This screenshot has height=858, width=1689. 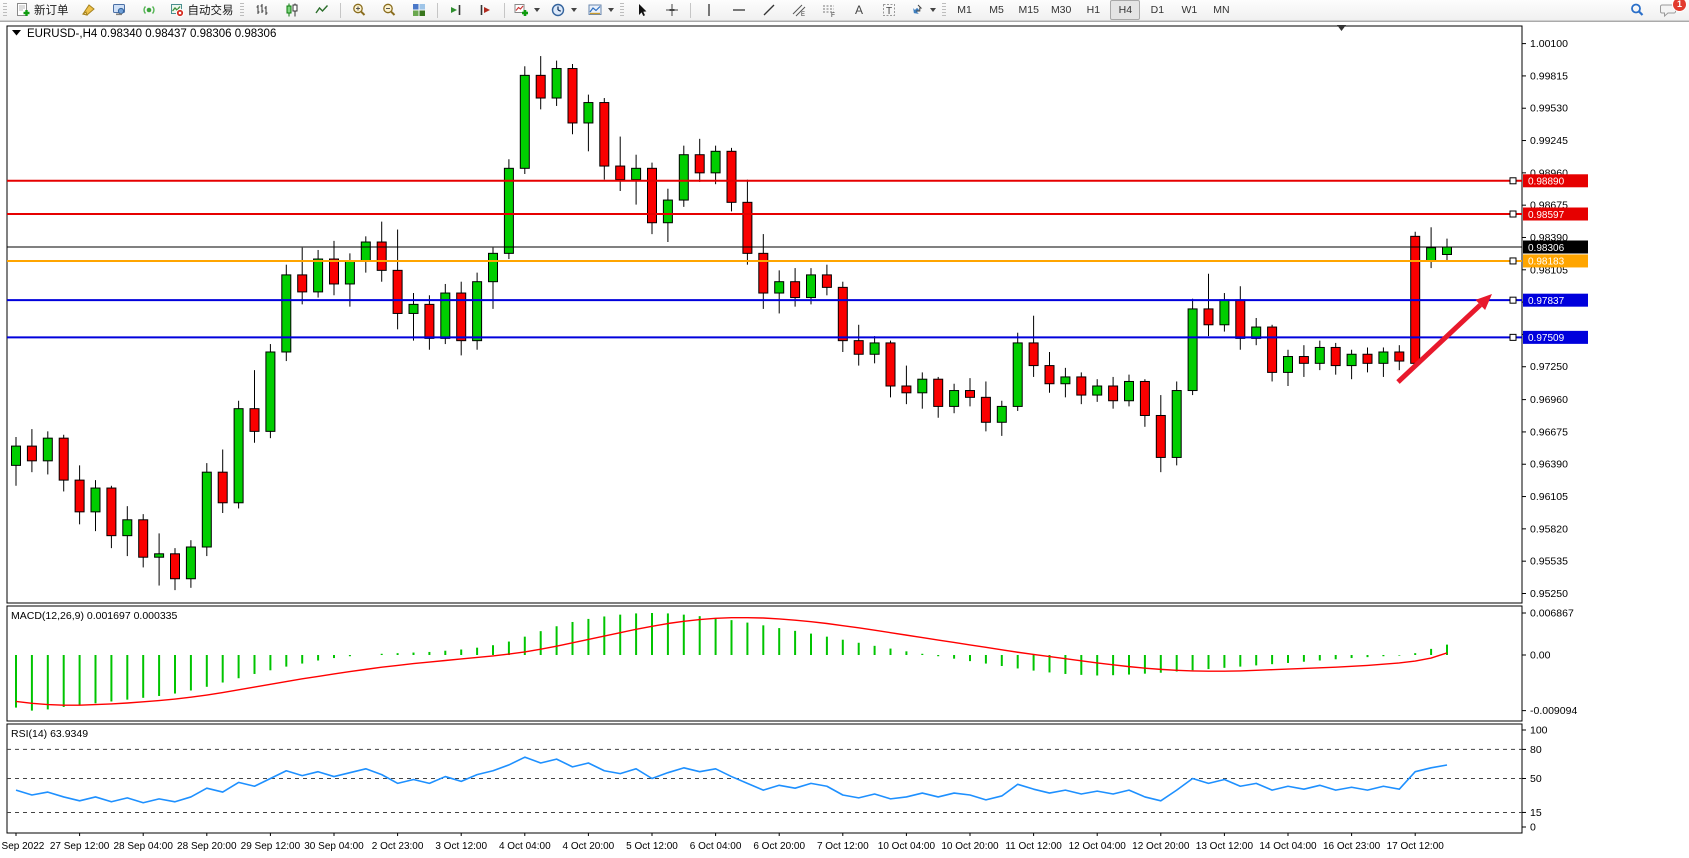 I want to click on symbol-collapse-icon, so click(x=16, y=33).